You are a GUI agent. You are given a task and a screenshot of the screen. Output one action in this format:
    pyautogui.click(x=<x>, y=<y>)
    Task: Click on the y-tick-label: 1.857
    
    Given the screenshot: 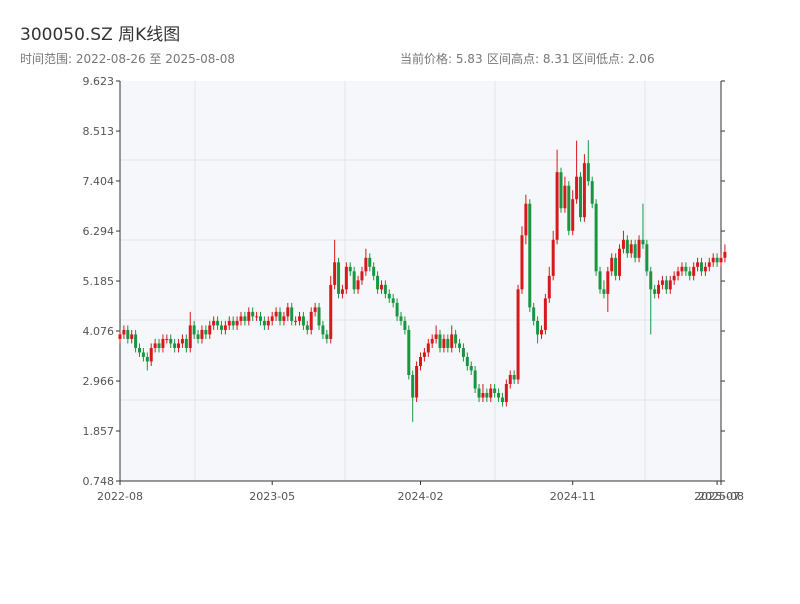 What is the action you would take?
    pyautogui.click(x=99, y=431)
    